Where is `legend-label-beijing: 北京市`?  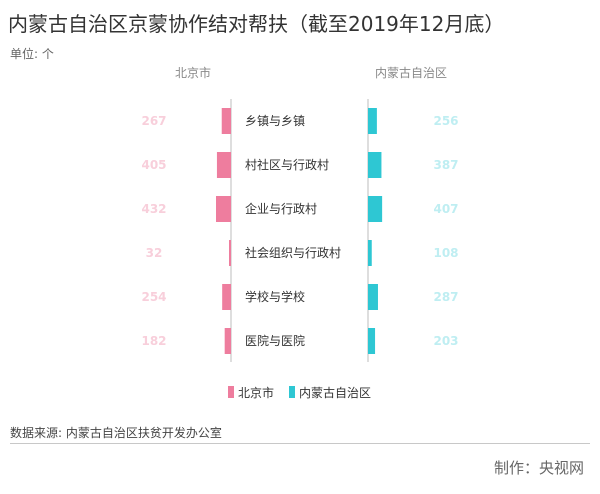 legend-label-beijing: 北京市 is located at coordinates (256, 392).